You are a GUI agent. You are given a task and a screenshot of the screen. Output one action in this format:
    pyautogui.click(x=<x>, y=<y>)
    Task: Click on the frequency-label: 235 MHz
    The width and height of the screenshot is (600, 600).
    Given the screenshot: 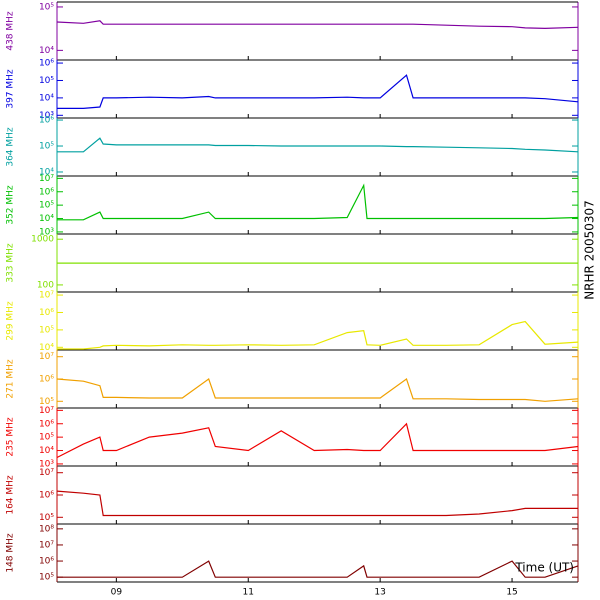 What is the action you would take?
    pyautogui.click(x=11, y=437)
    